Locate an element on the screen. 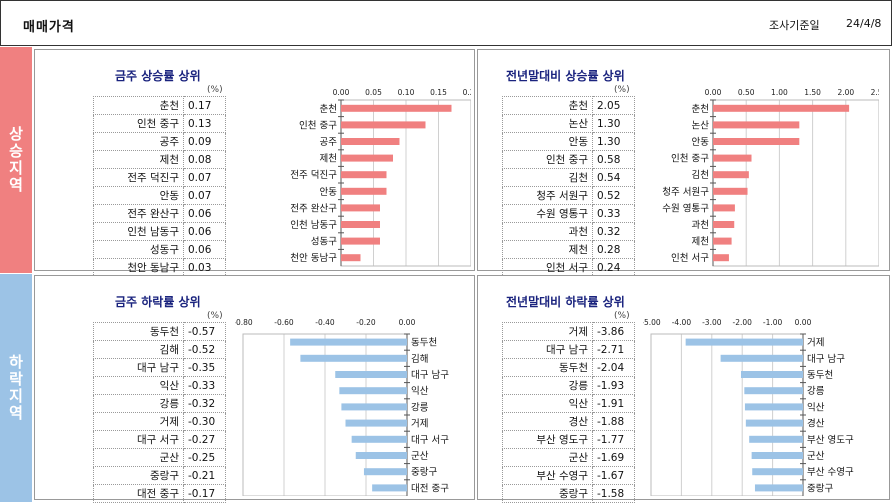  category-label: 공주 is located at coordinates (329, 142).